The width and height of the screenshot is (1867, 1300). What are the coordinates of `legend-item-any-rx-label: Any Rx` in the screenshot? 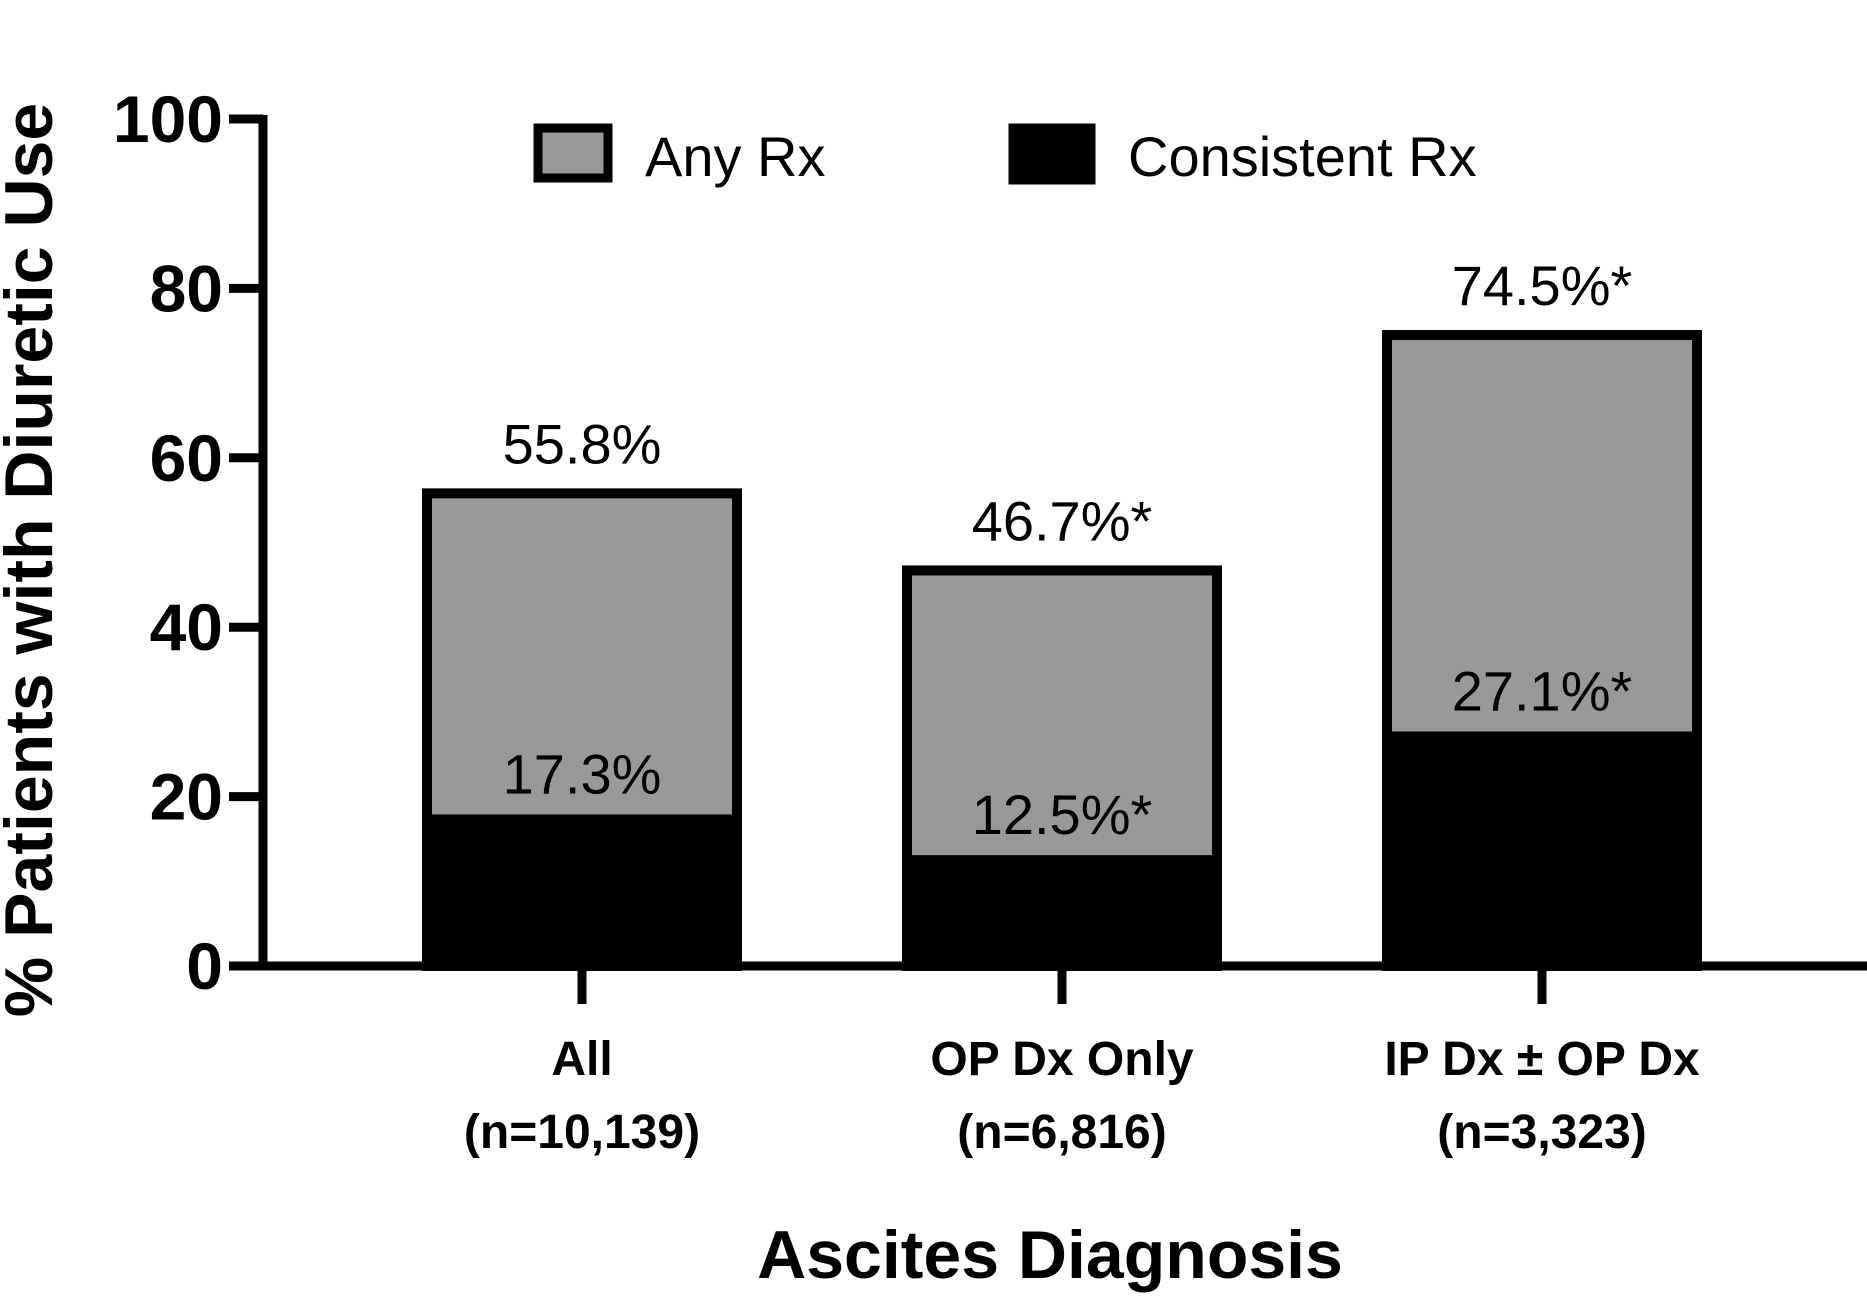 It's located at (735, 156).